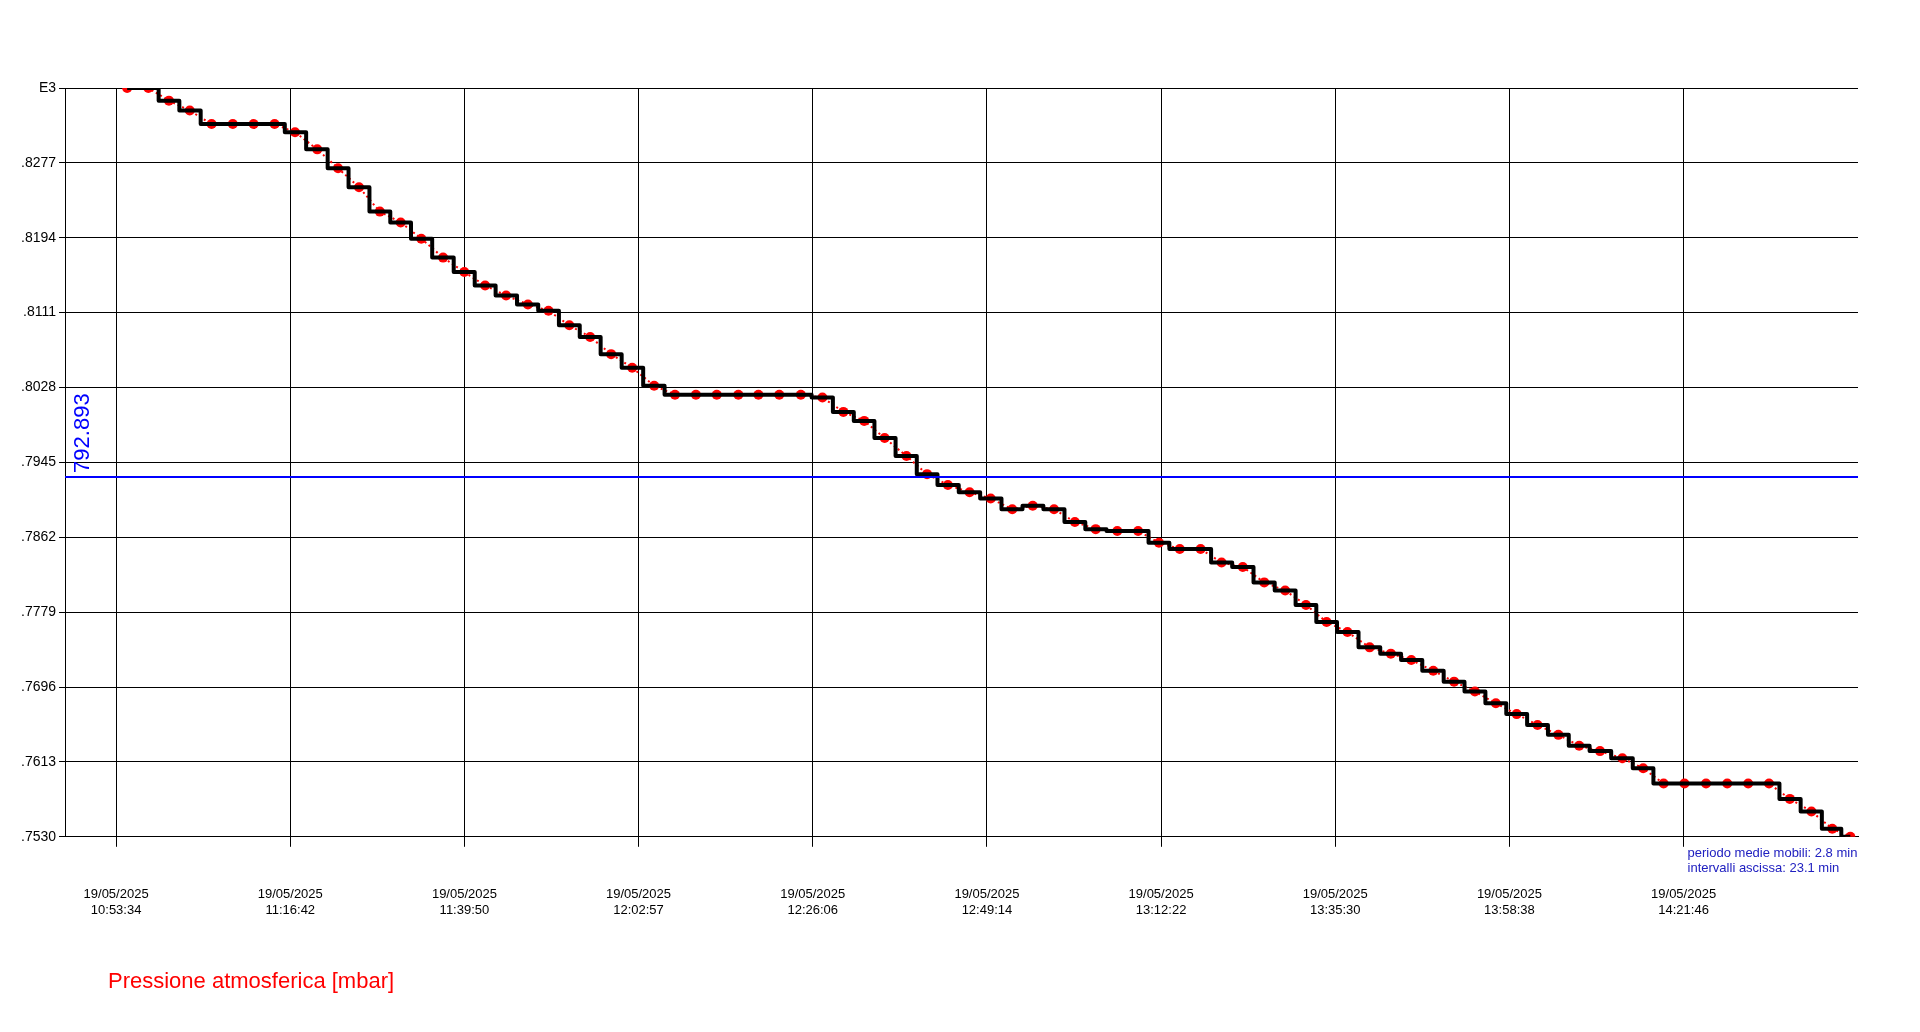 This screenshot has height=1032, width=1920. What do you see at coordinates (1763, 867) in the screenshot?
I see `text: intervalli ascissa: 23.1 min` at bounding box center [1763, 867].